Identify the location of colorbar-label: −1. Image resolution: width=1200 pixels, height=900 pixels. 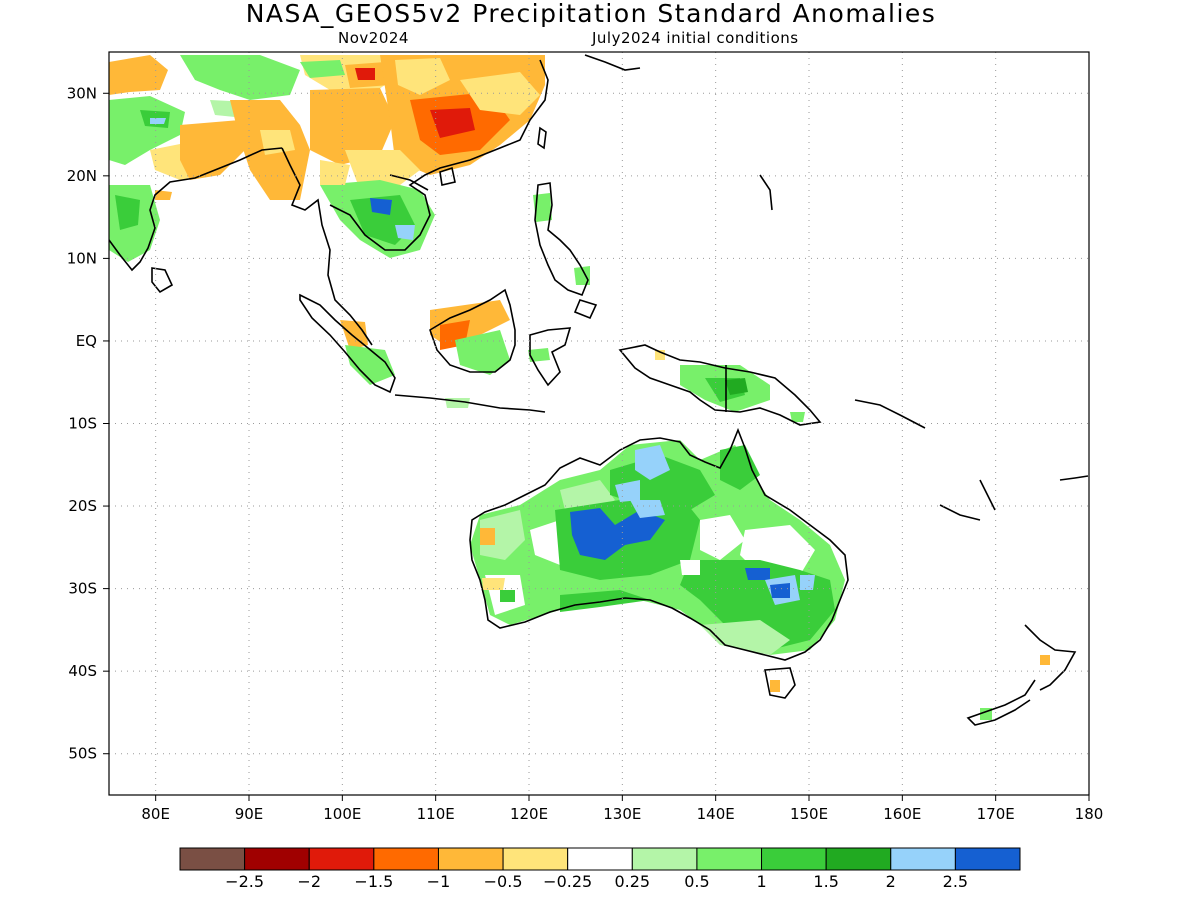
(439, 881).